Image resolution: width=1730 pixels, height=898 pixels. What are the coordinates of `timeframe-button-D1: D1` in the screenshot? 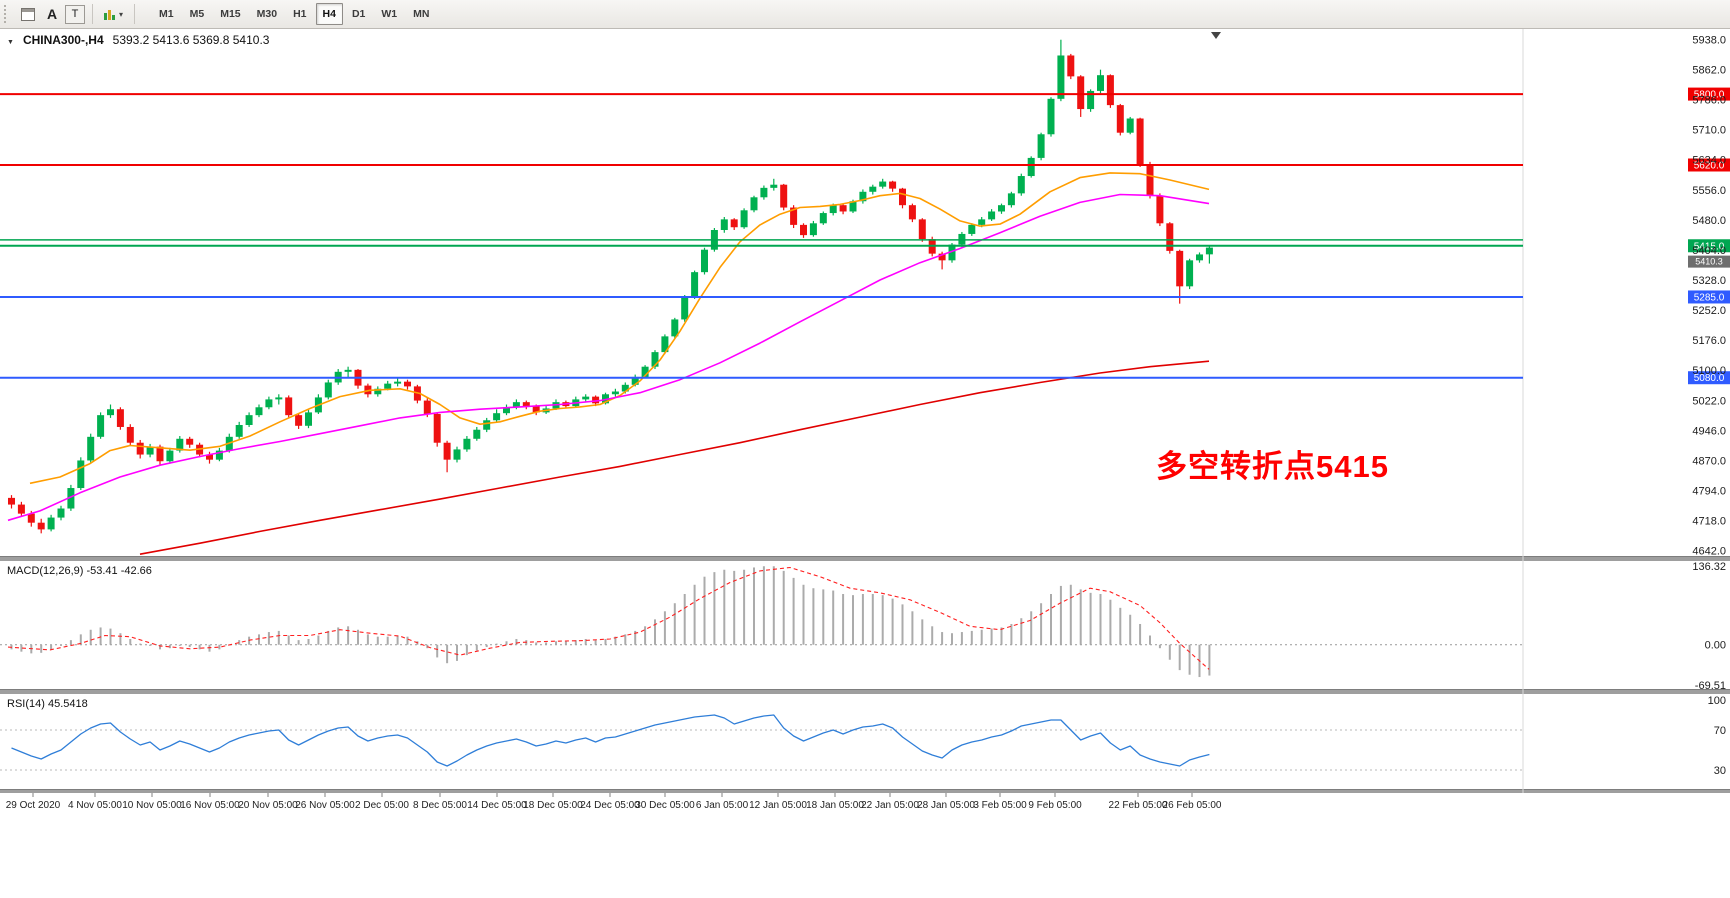 It's located at (358, 14).